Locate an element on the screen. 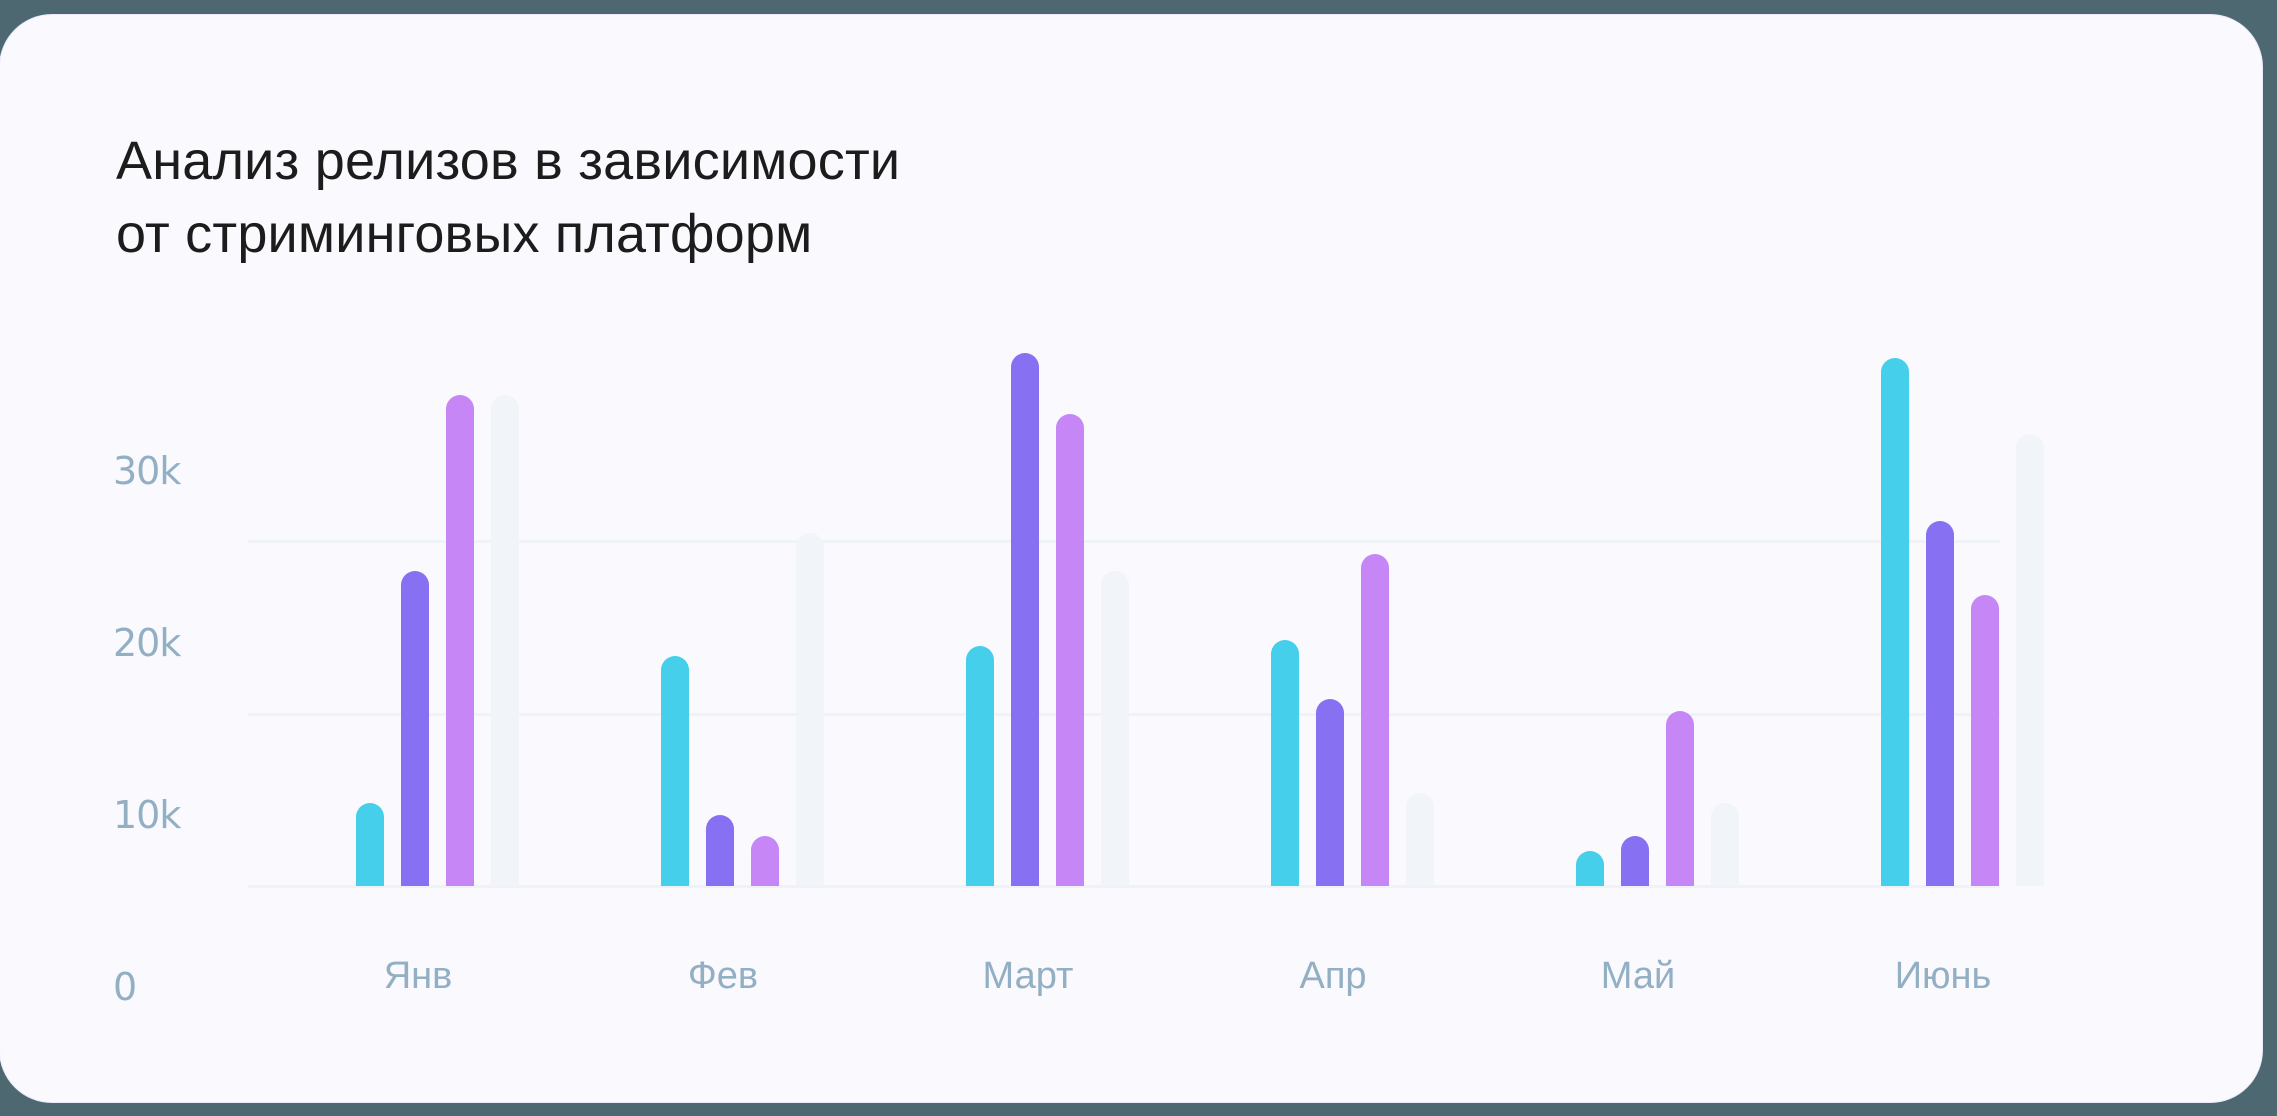 The image size is (2277, 1116). x-category-label: Апр is located at coordinates (1333, 976).